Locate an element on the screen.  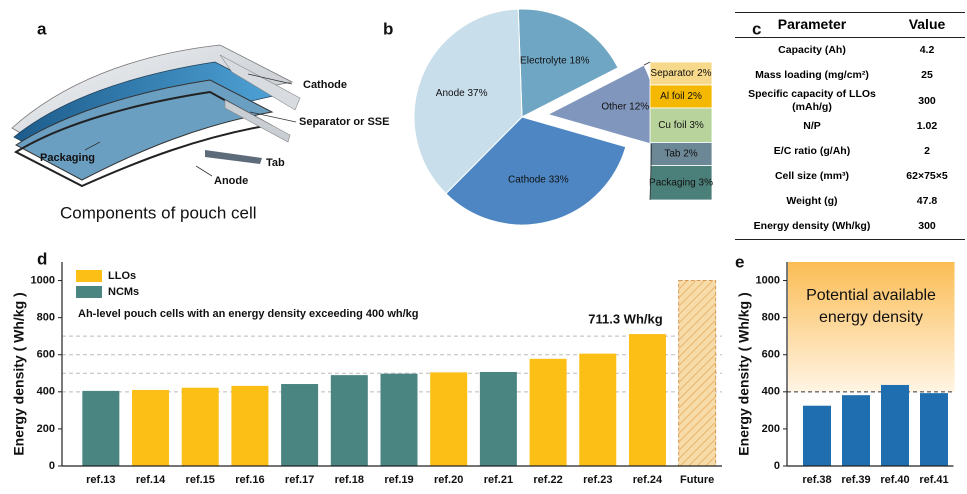
x-tick-label: ref.20 is located at coordinates (448, 480).